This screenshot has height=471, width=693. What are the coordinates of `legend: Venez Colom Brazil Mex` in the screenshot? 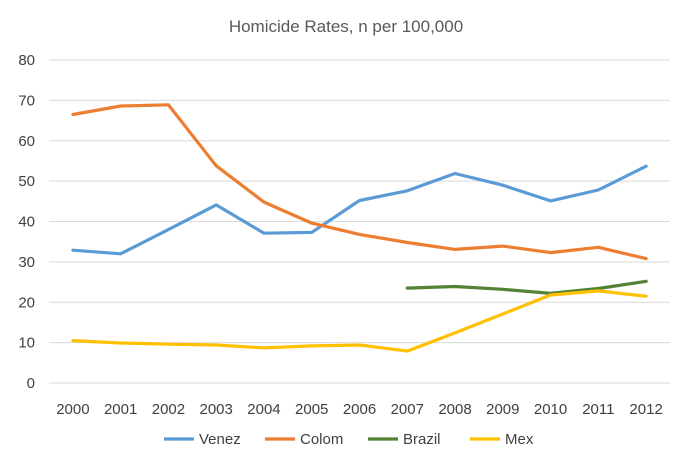 It's located at (349, 439).